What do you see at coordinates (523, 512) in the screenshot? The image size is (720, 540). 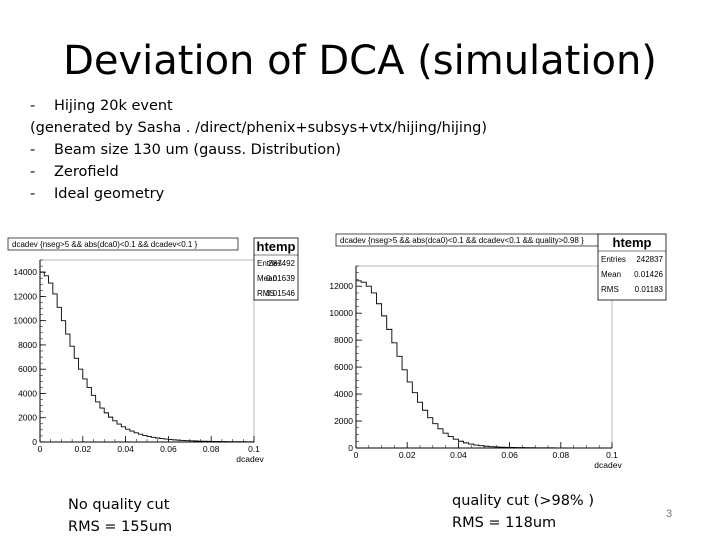 I see `caption-right: quality cut (>98% ) RMS = 118um` at bounding box center [523, 512].